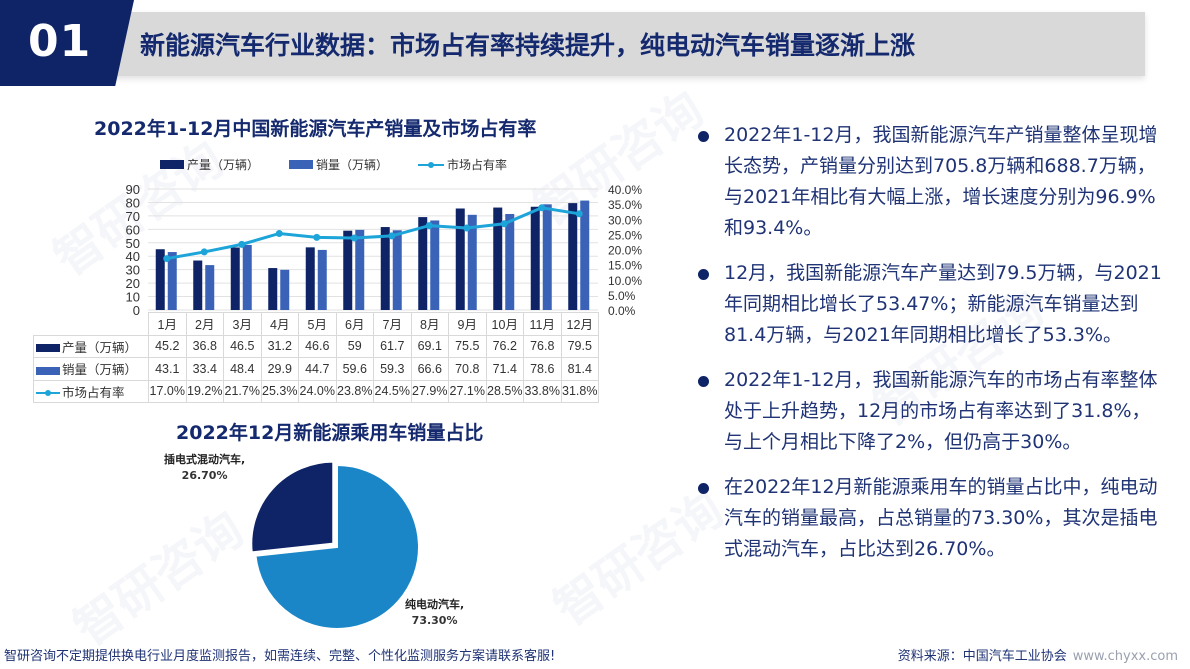 The image size is (1190, 669). I want to click on table-cell: 33.4, so click(204, 369).